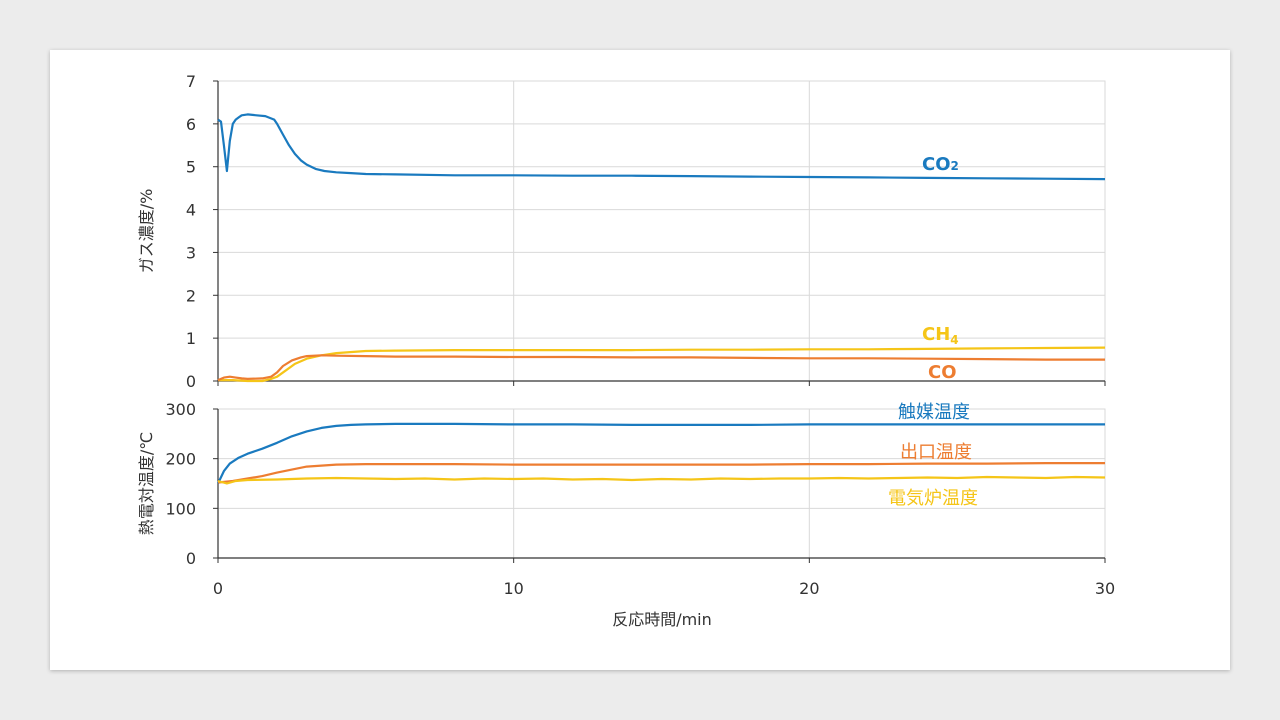 The width and height of the screenshot is (1280, 720). What do you see at coordinates (662, 619) in the screenshot?
I see `x-axis-title: 反応時間/min` at bounding box center [662, 619].